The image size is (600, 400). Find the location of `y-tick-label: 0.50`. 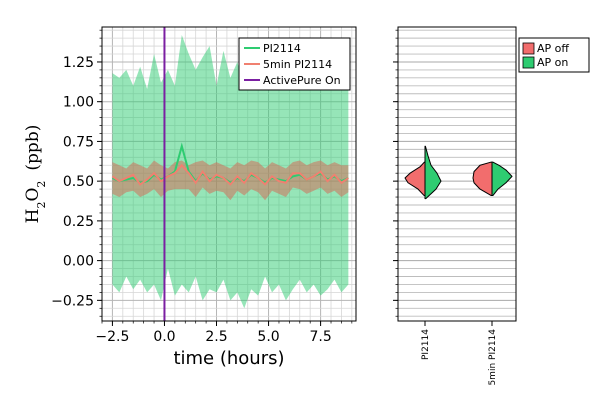

y-tick-label: 0.50 is located at coordinates (78, 182).